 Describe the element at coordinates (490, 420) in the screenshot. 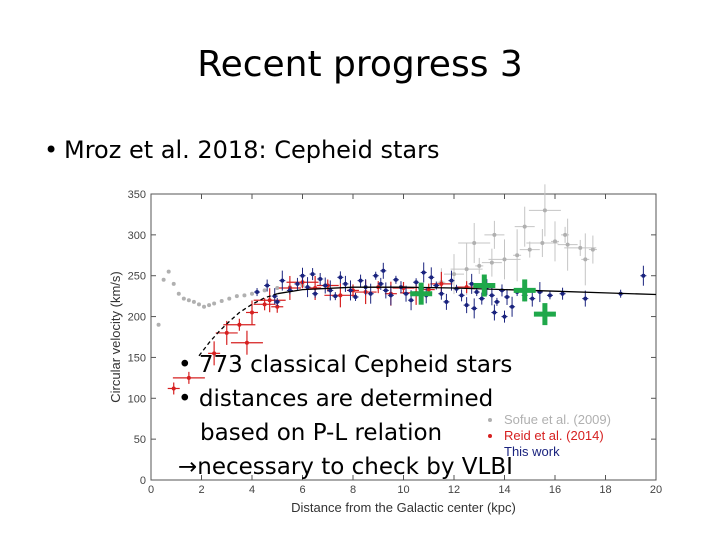

I see `legend-marker` at that location.